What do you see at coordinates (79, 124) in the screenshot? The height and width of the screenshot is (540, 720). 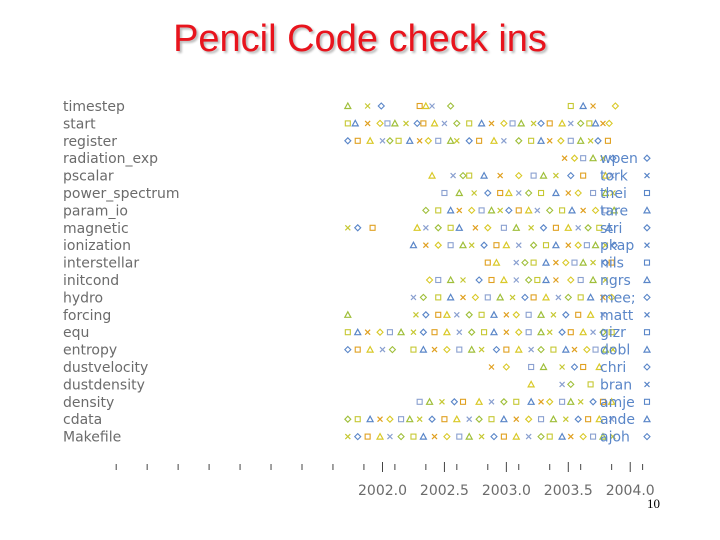 I see `category-label: start` at bounding box center [79, 124].